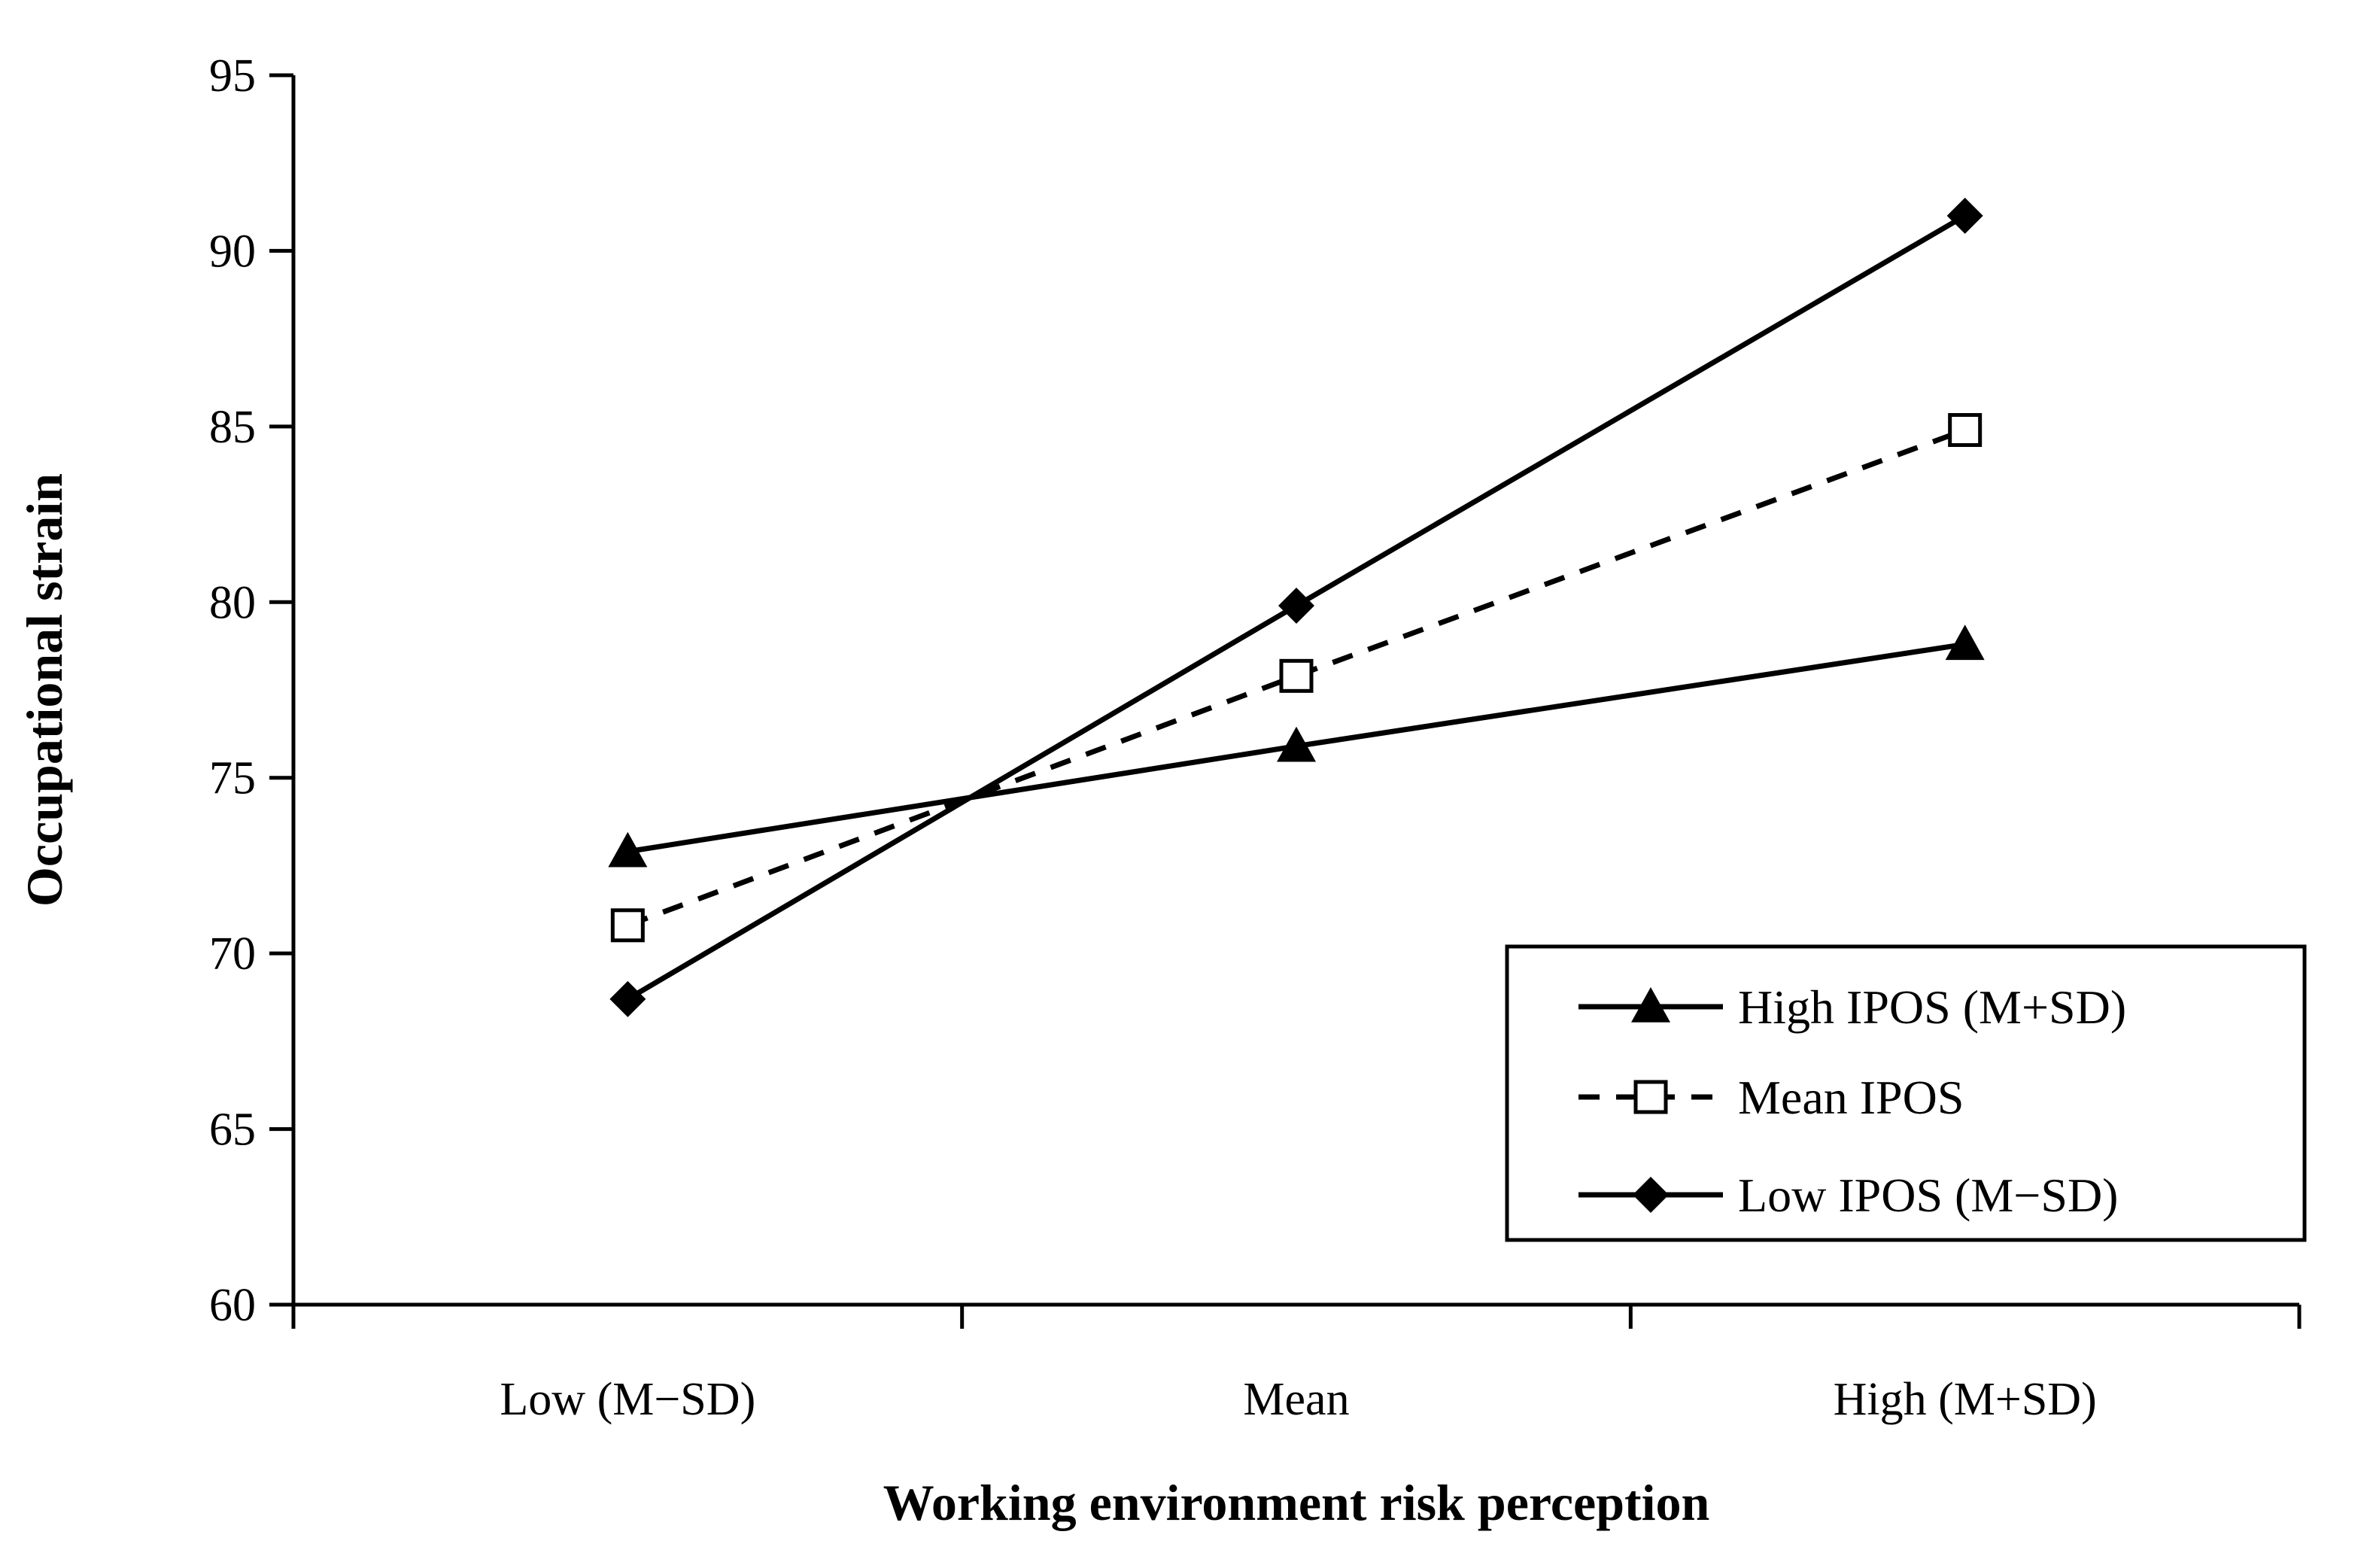  Describe the element at coordinates (1965, 1399) in the screenshot. I see `x-tick-label: High (M+SD)` at that location.